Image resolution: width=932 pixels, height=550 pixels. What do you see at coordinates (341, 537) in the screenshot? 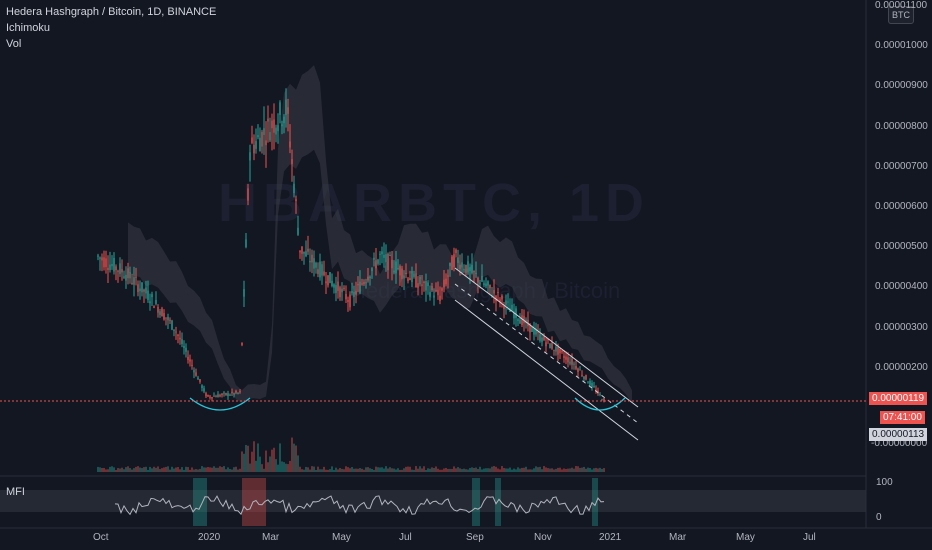
I see `time-label: May` at bounding box center [341, 537].